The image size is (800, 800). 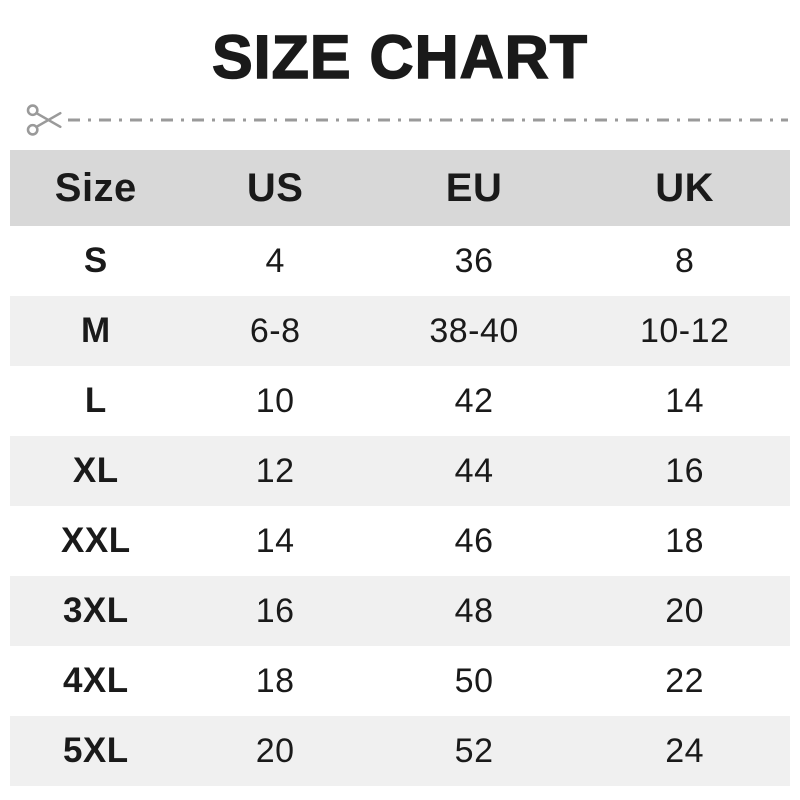 I want to click on eu-value: 36, so click(x=474, y=260).